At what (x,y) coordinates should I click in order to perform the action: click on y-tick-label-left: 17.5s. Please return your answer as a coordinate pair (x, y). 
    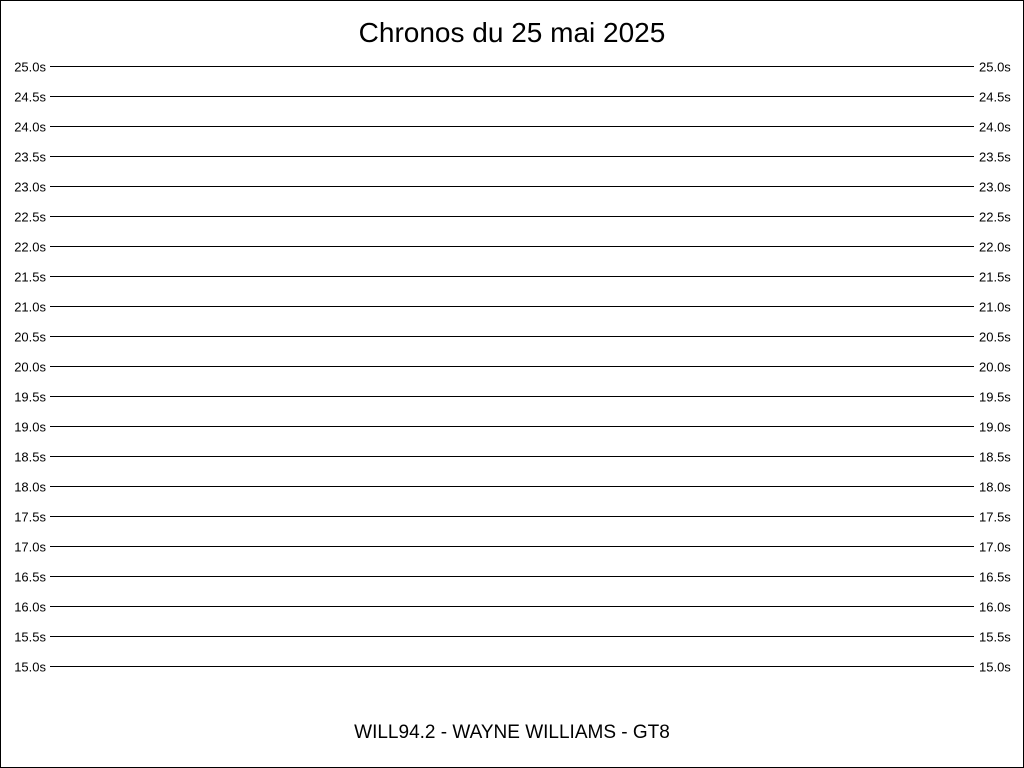
    Looking at the image, I should click on (30, 517).